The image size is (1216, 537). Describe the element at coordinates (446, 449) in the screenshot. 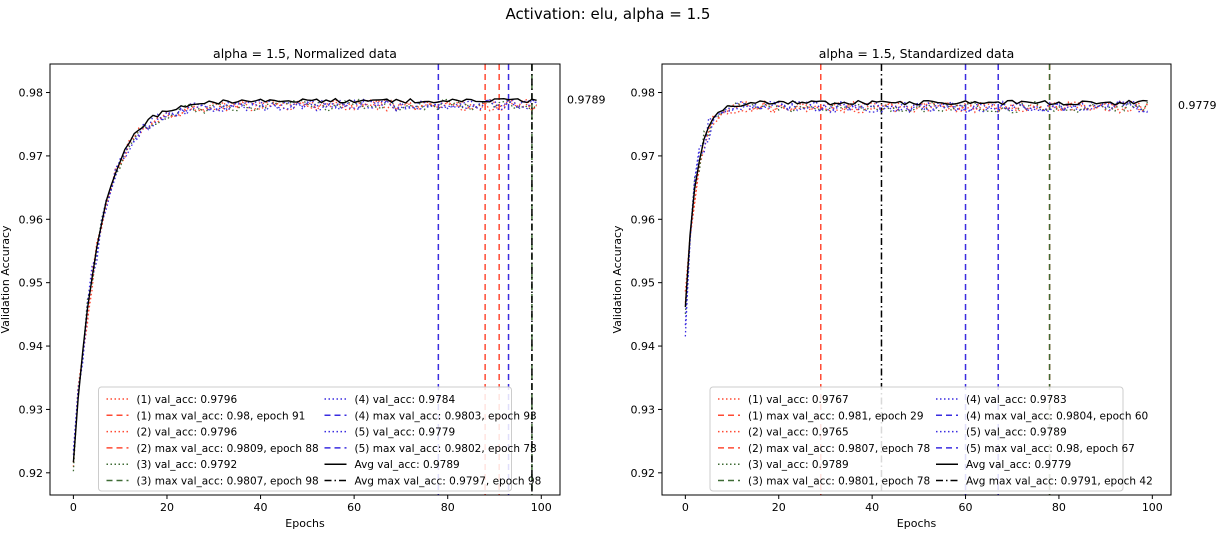

I see `legend-entry: (5) max val_acc: 0.9802, epoch 78` at that location.